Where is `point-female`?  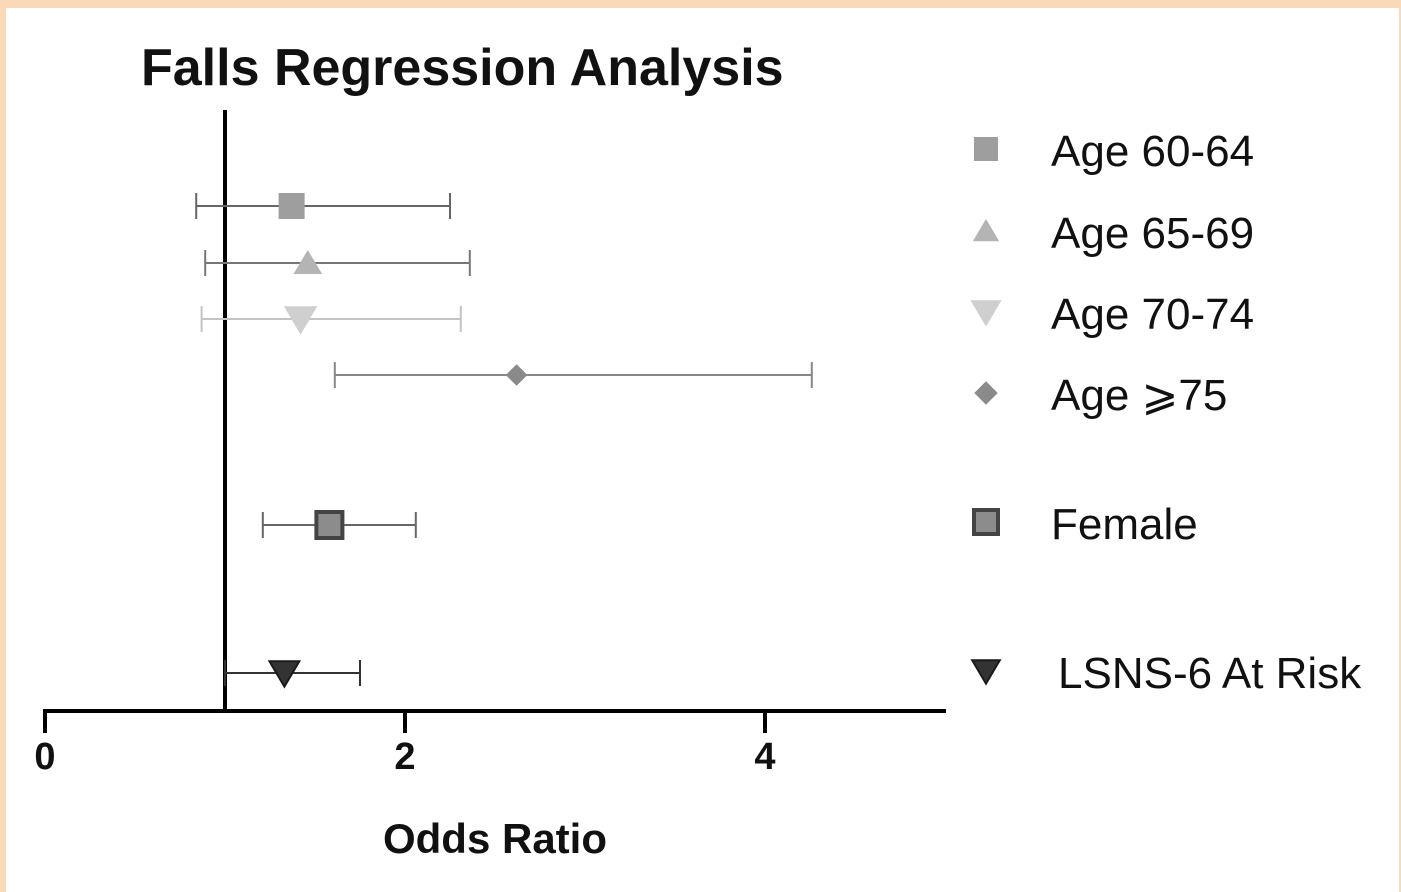
point-female is located at coordinates (329, 525).